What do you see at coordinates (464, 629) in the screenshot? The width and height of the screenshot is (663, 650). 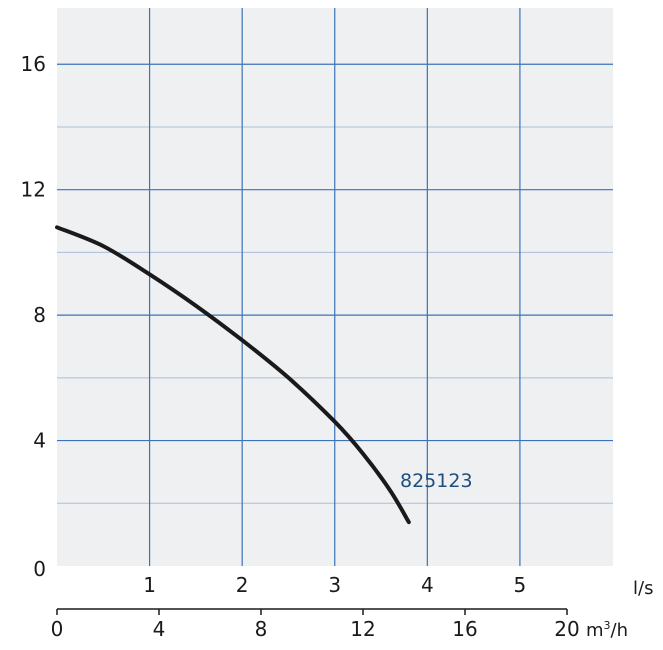 I see `secondary-x-tick-label: 16` at bounding box center [464, 629].